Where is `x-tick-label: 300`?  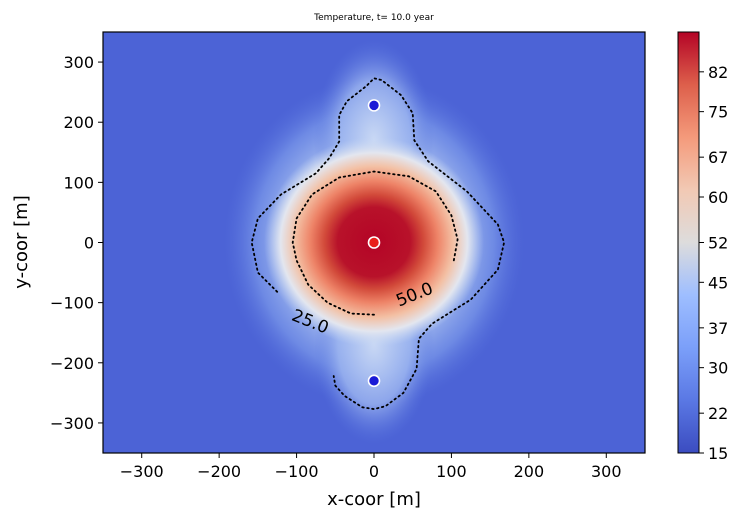
x-tick-label: 300 is located at coordinates (606, 471).